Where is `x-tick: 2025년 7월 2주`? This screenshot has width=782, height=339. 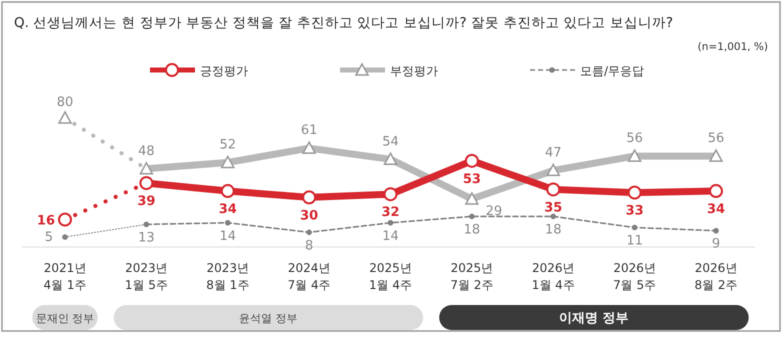
x-tick: 2025년 7월 2주 is located at coordinates (472, 276).